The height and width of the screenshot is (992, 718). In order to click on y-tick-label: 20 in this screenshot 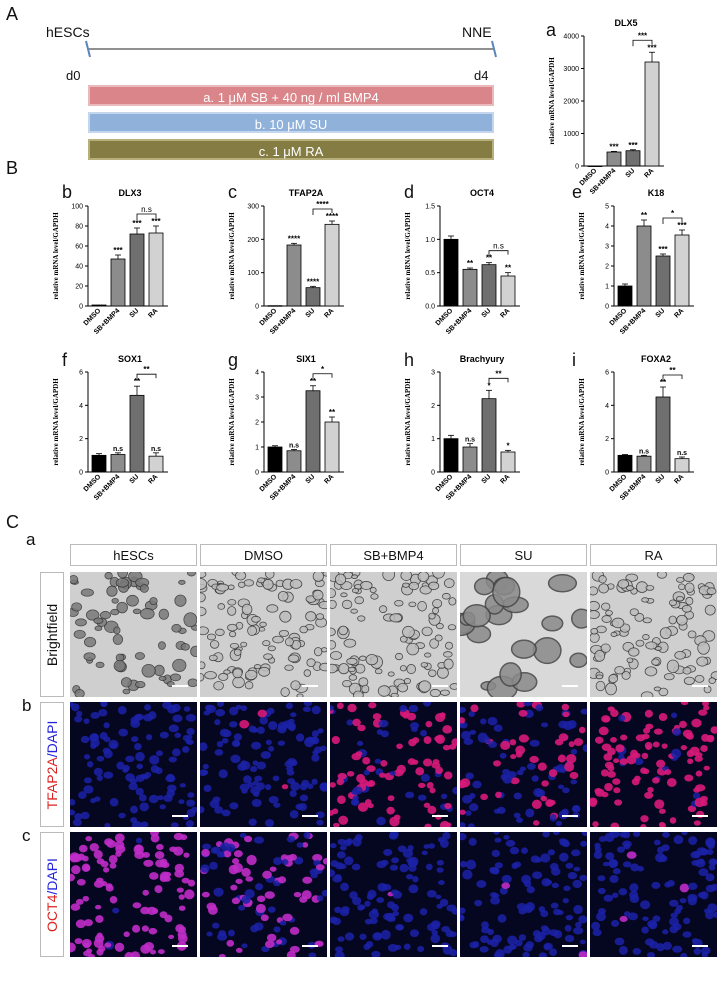, I will do `click(79, 287)`.